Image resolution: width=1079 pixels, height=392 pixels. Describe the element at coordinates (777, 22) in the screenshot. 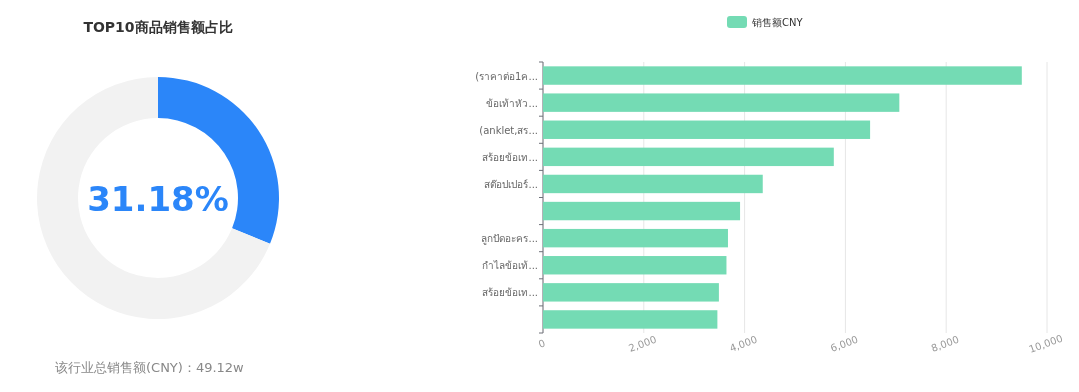

I see `legend: 销售额CNY` at that location.